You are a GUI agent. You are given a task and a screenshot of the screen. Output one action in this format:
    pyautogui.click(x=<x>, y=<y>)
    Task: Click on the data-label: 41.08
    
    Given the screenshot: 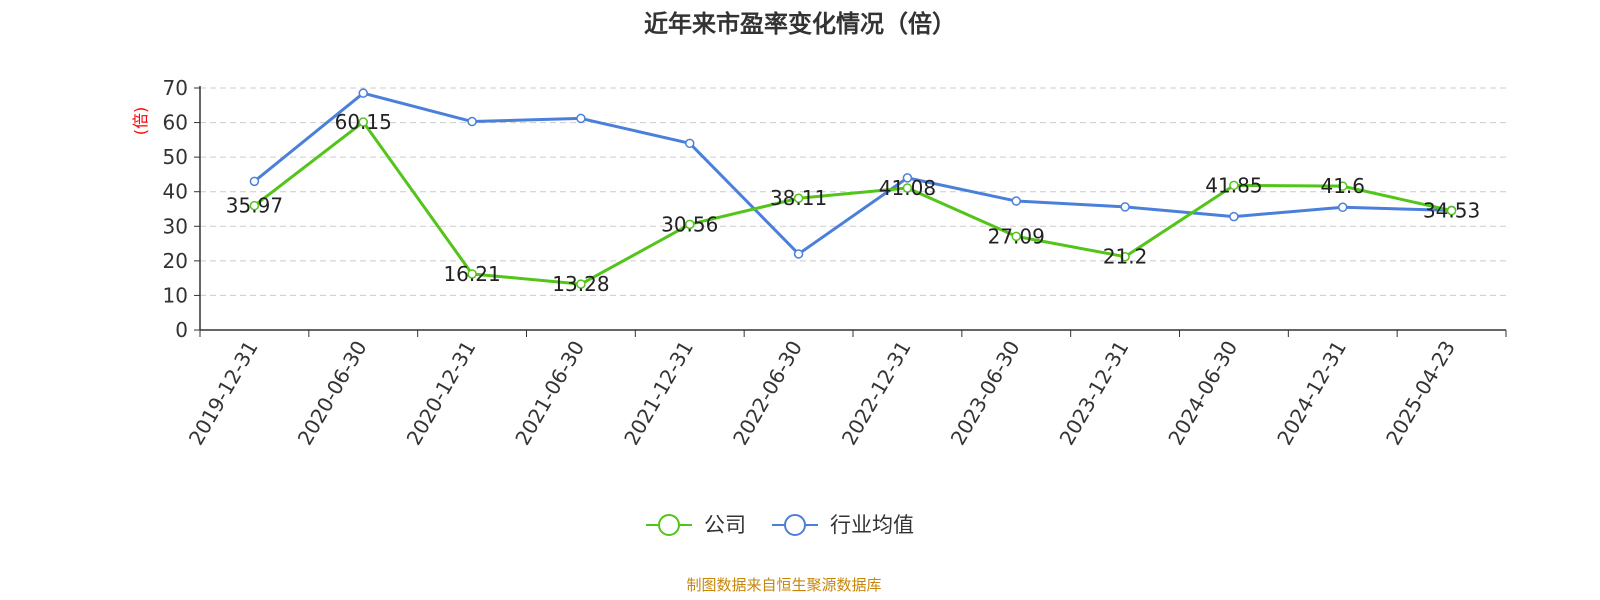 What is the action you would take?
    pyautogui.click(x=907, y=188)
    